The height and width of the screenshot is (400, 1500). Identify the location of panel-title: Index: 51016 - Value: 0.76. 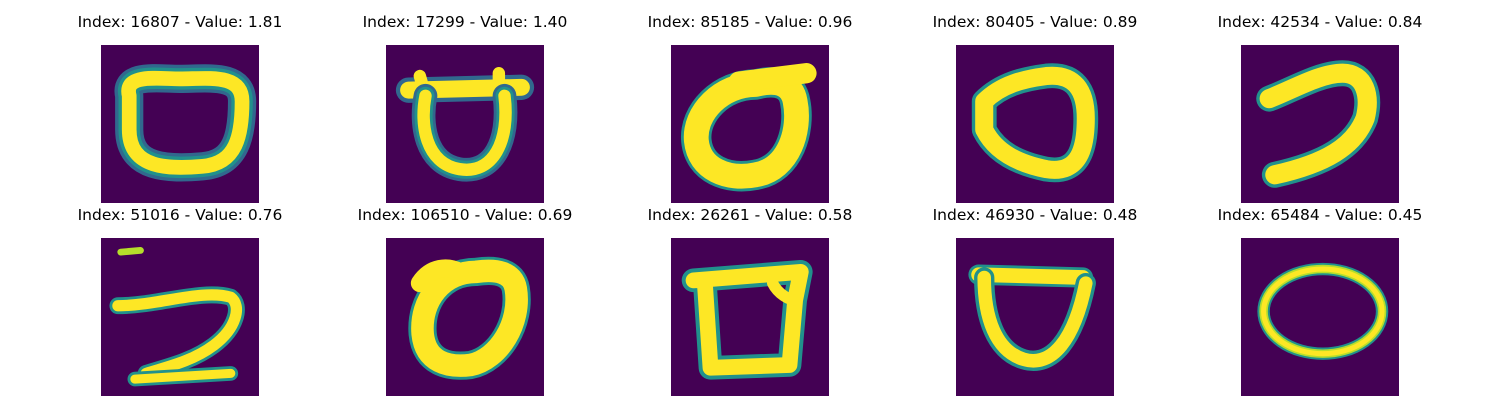
(180, 215).